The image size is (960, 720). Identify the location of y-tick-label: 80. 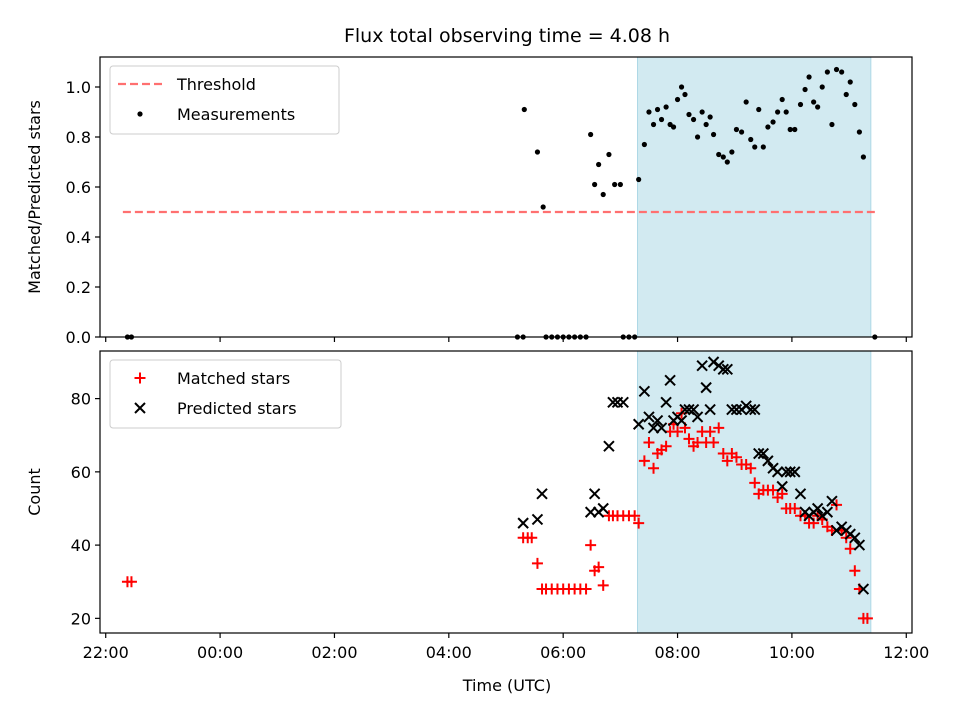
(81, 399).